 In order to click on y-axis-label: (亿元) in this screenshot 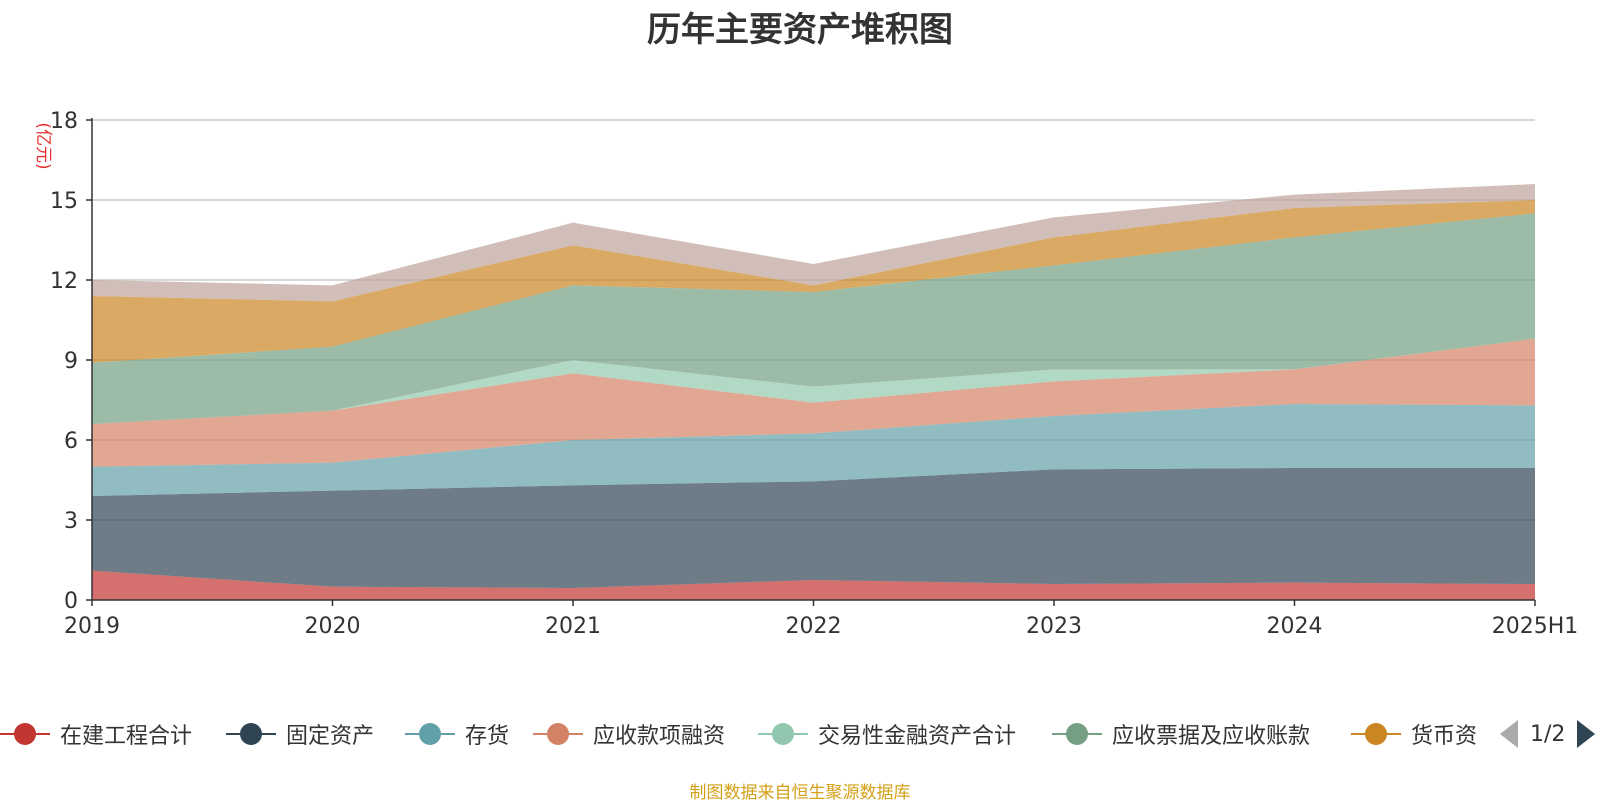, I will do `click(43, 145)`.